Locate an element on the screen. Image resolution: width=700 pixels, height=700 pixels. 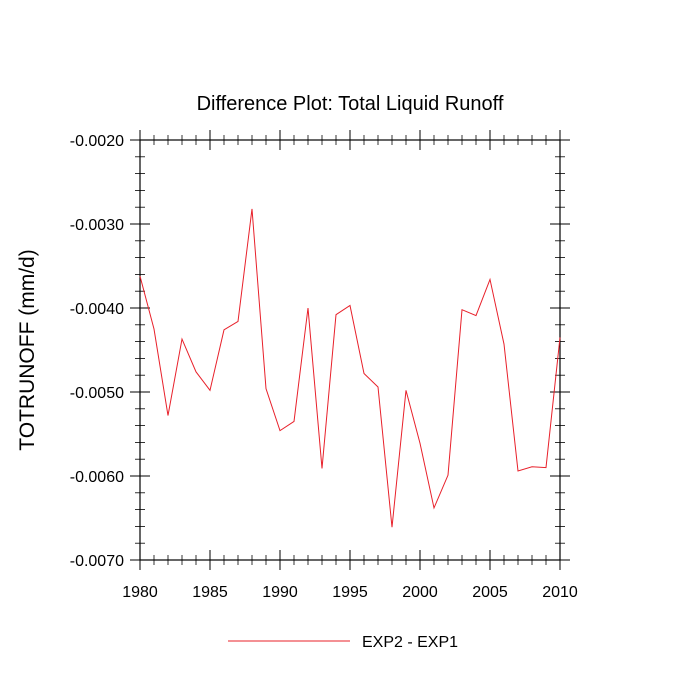
x-tick-label: 2005 is located at coordinates (490, 592).